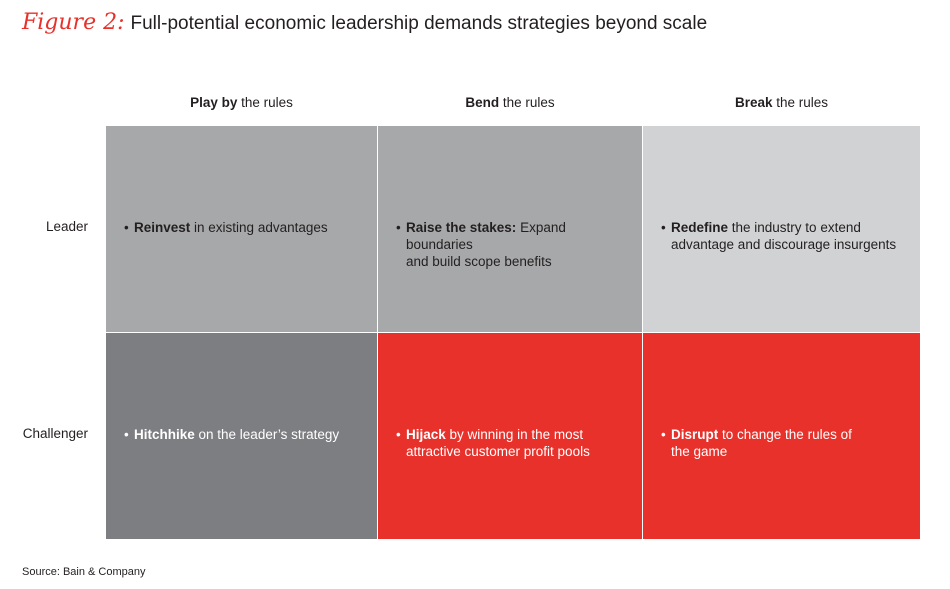  Describe the element at coordinates (753, 102) in the screenshot. I see `column-header-break-bold: Break` at that location.